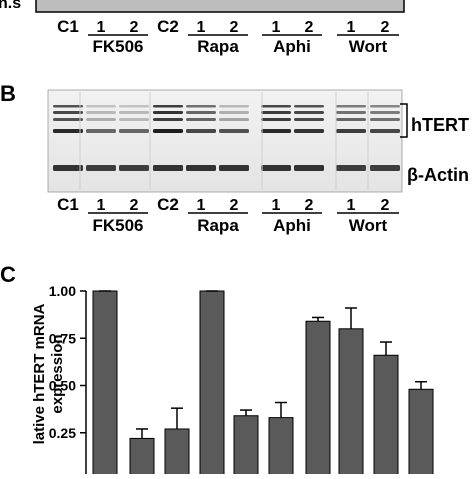 Image resolution: width=474 pixels, height=479 pixels. Describe the element at coordinates (440, 125) in the screenshot. I see `band-label-htert: hTERT` at that location.